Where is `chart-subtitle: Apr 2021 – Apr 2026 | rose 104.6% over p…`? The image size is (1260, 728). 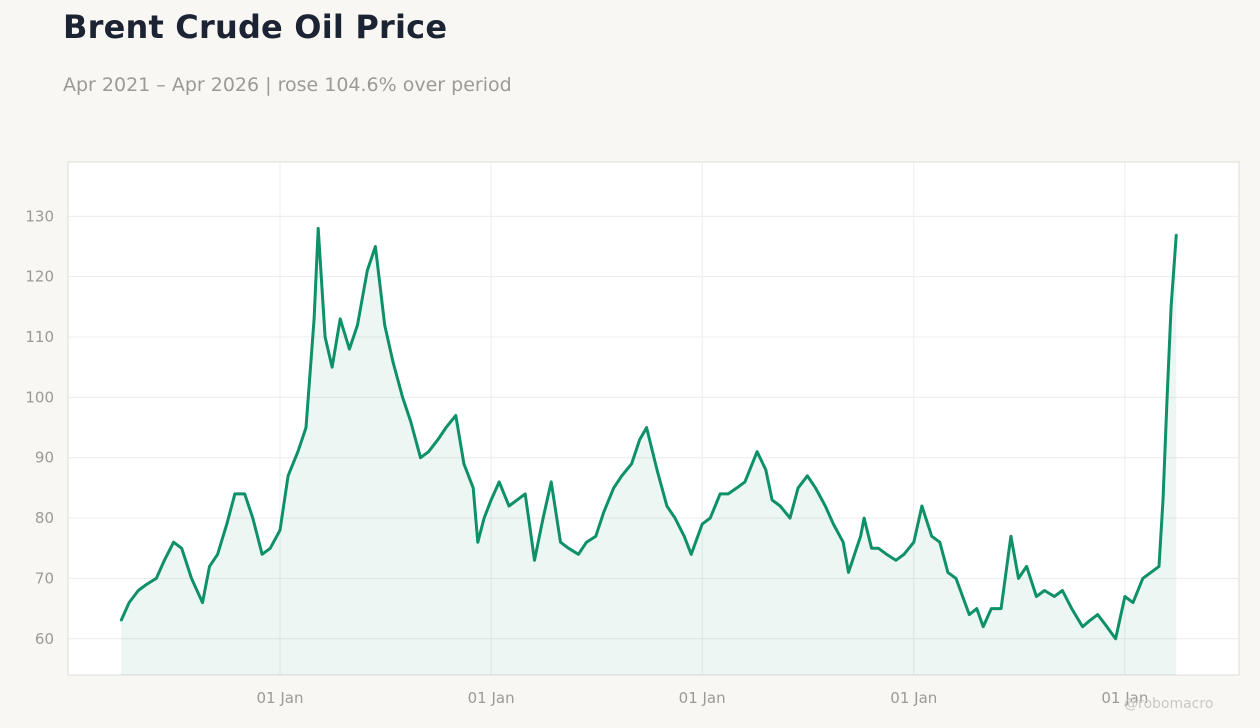 chart-subtitle: Apr 2021 – Apr 2026 | rose 104.6% over p… is located at coordinates (287, 85).